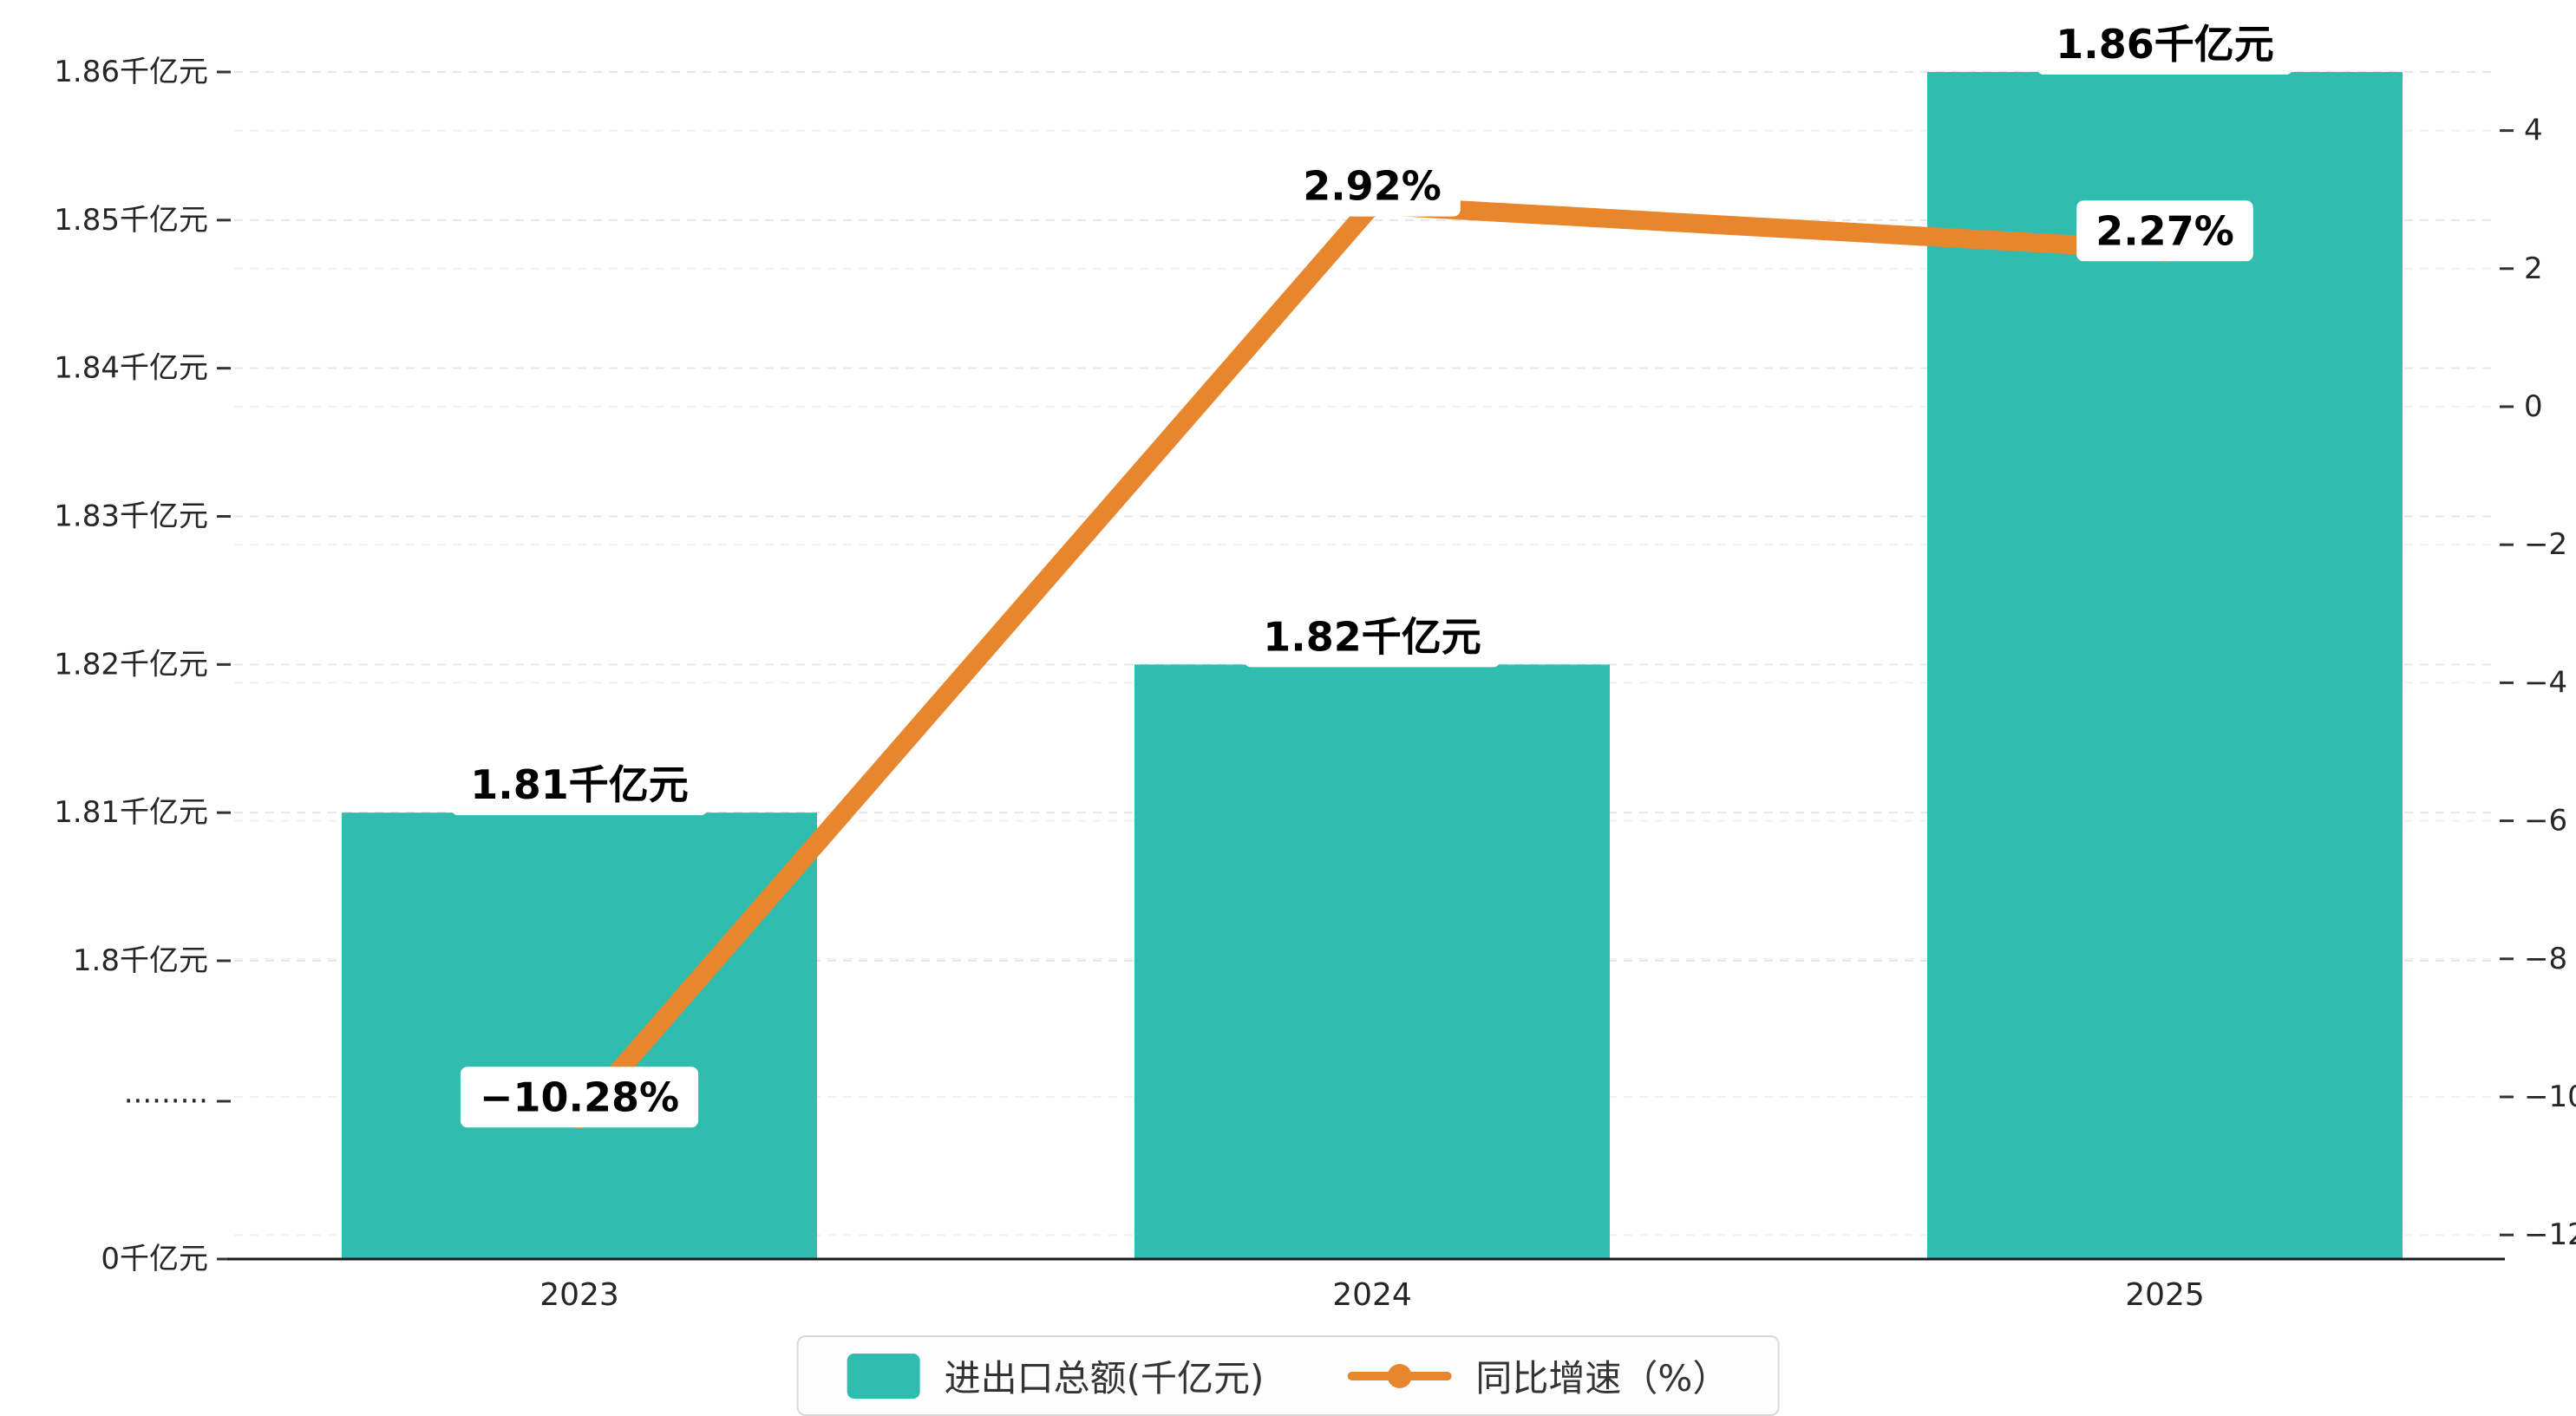 The image size is (2576, 1416). I want to click on legend: 进出口总额(千亿元) 同比增速（%）, so click(1288, 1376).